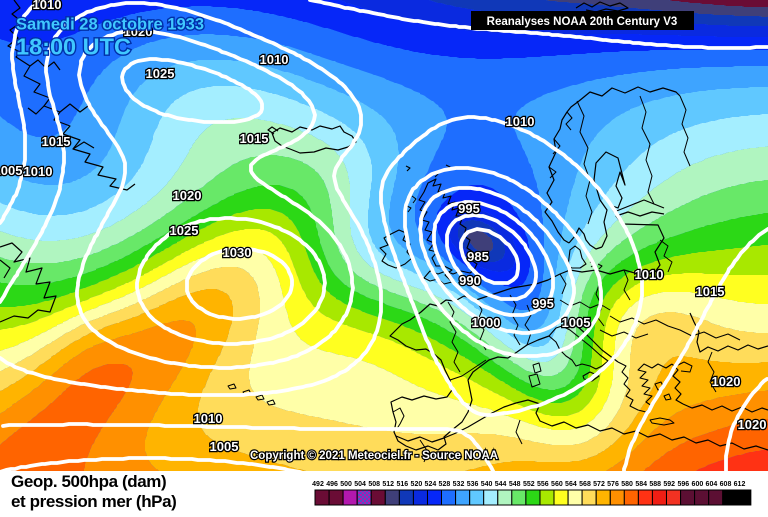 The height and width of the screenshot is (517, 768). Describe the element at coordinates (445, 484) in the screenshot. I see `svg-text: 528` at that location.